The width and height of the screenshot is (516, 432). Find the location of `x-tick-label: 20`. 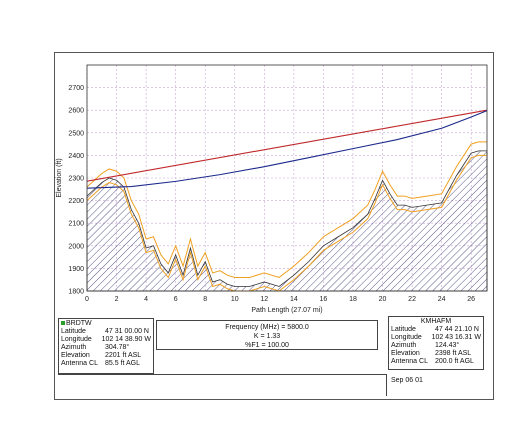

x-tick-label: 20 is located at coordinates (383, 299).